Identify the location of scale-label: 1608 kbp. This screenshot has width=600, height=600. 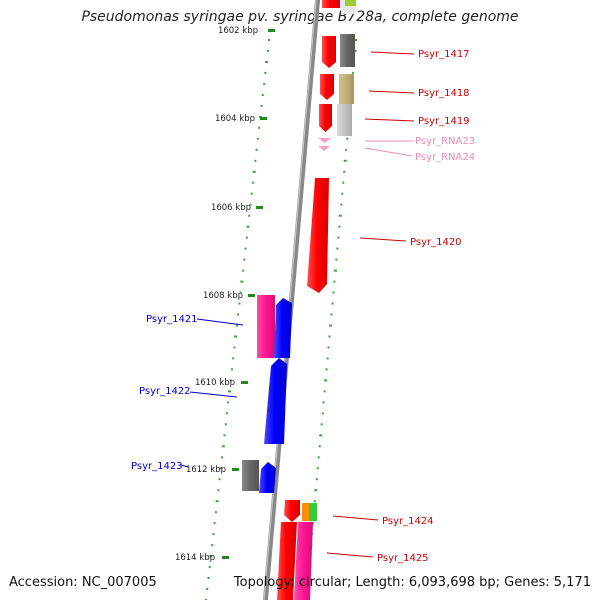
(223, 296).